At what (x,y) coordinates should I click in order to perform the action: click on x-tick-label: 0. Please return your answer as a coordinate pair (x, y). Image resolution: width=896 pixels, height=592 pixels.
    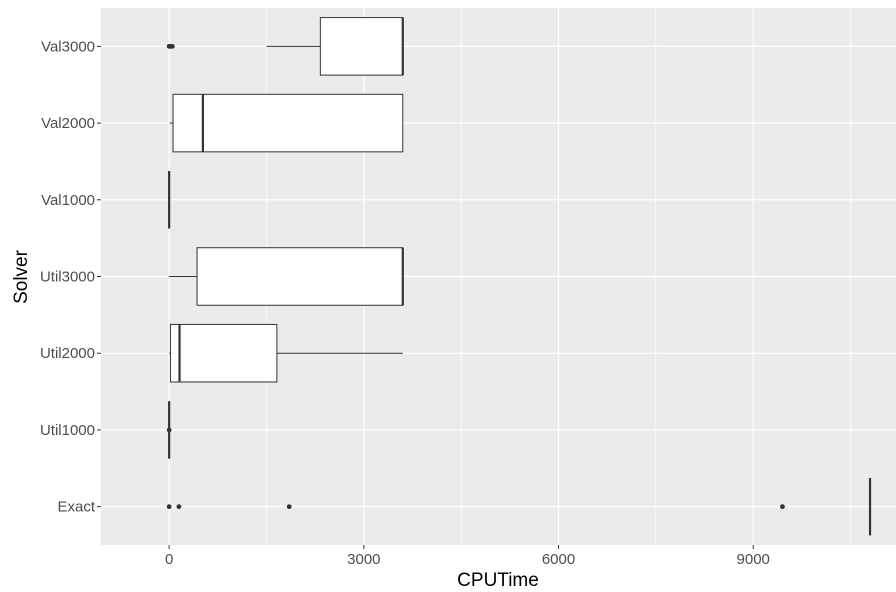
    Looking at the image, I should click on (169, 559).